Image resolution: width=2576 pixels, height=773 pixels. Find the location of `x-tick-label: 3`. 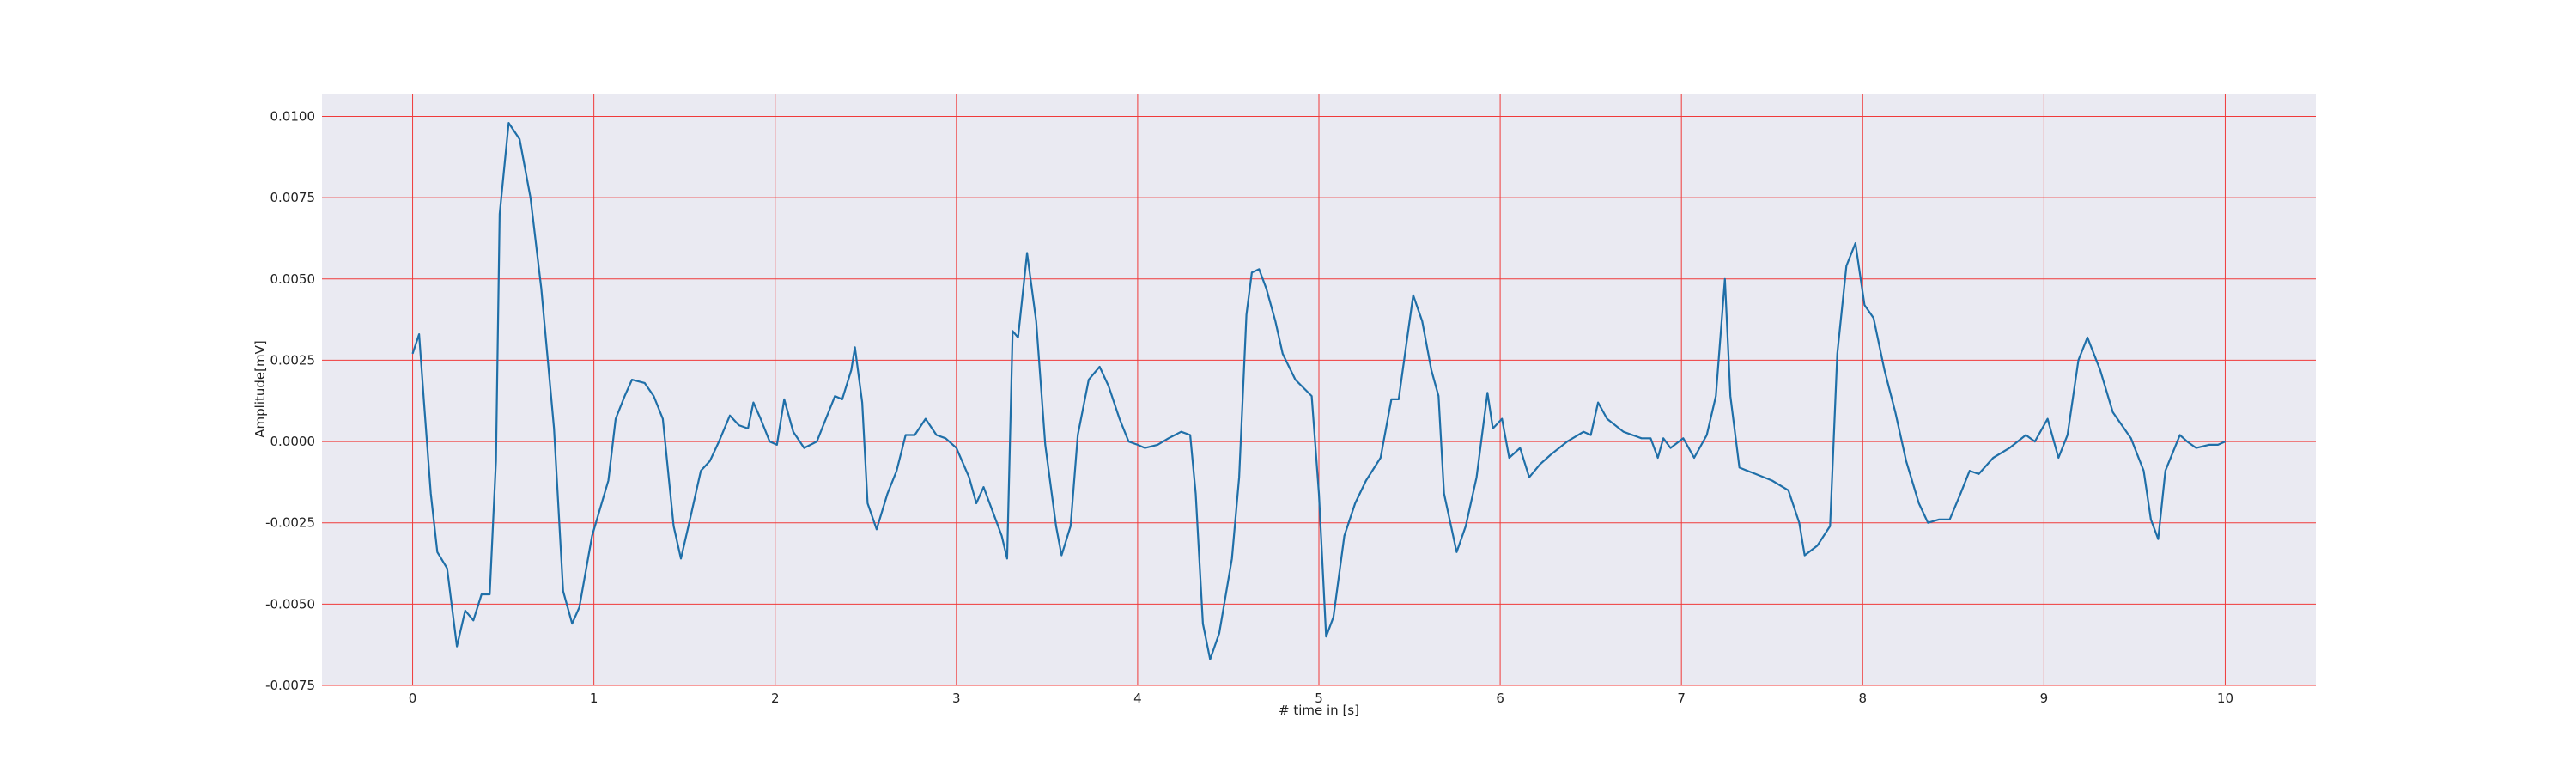

x-tick-label: 3 is located at coordinates (957, 698).